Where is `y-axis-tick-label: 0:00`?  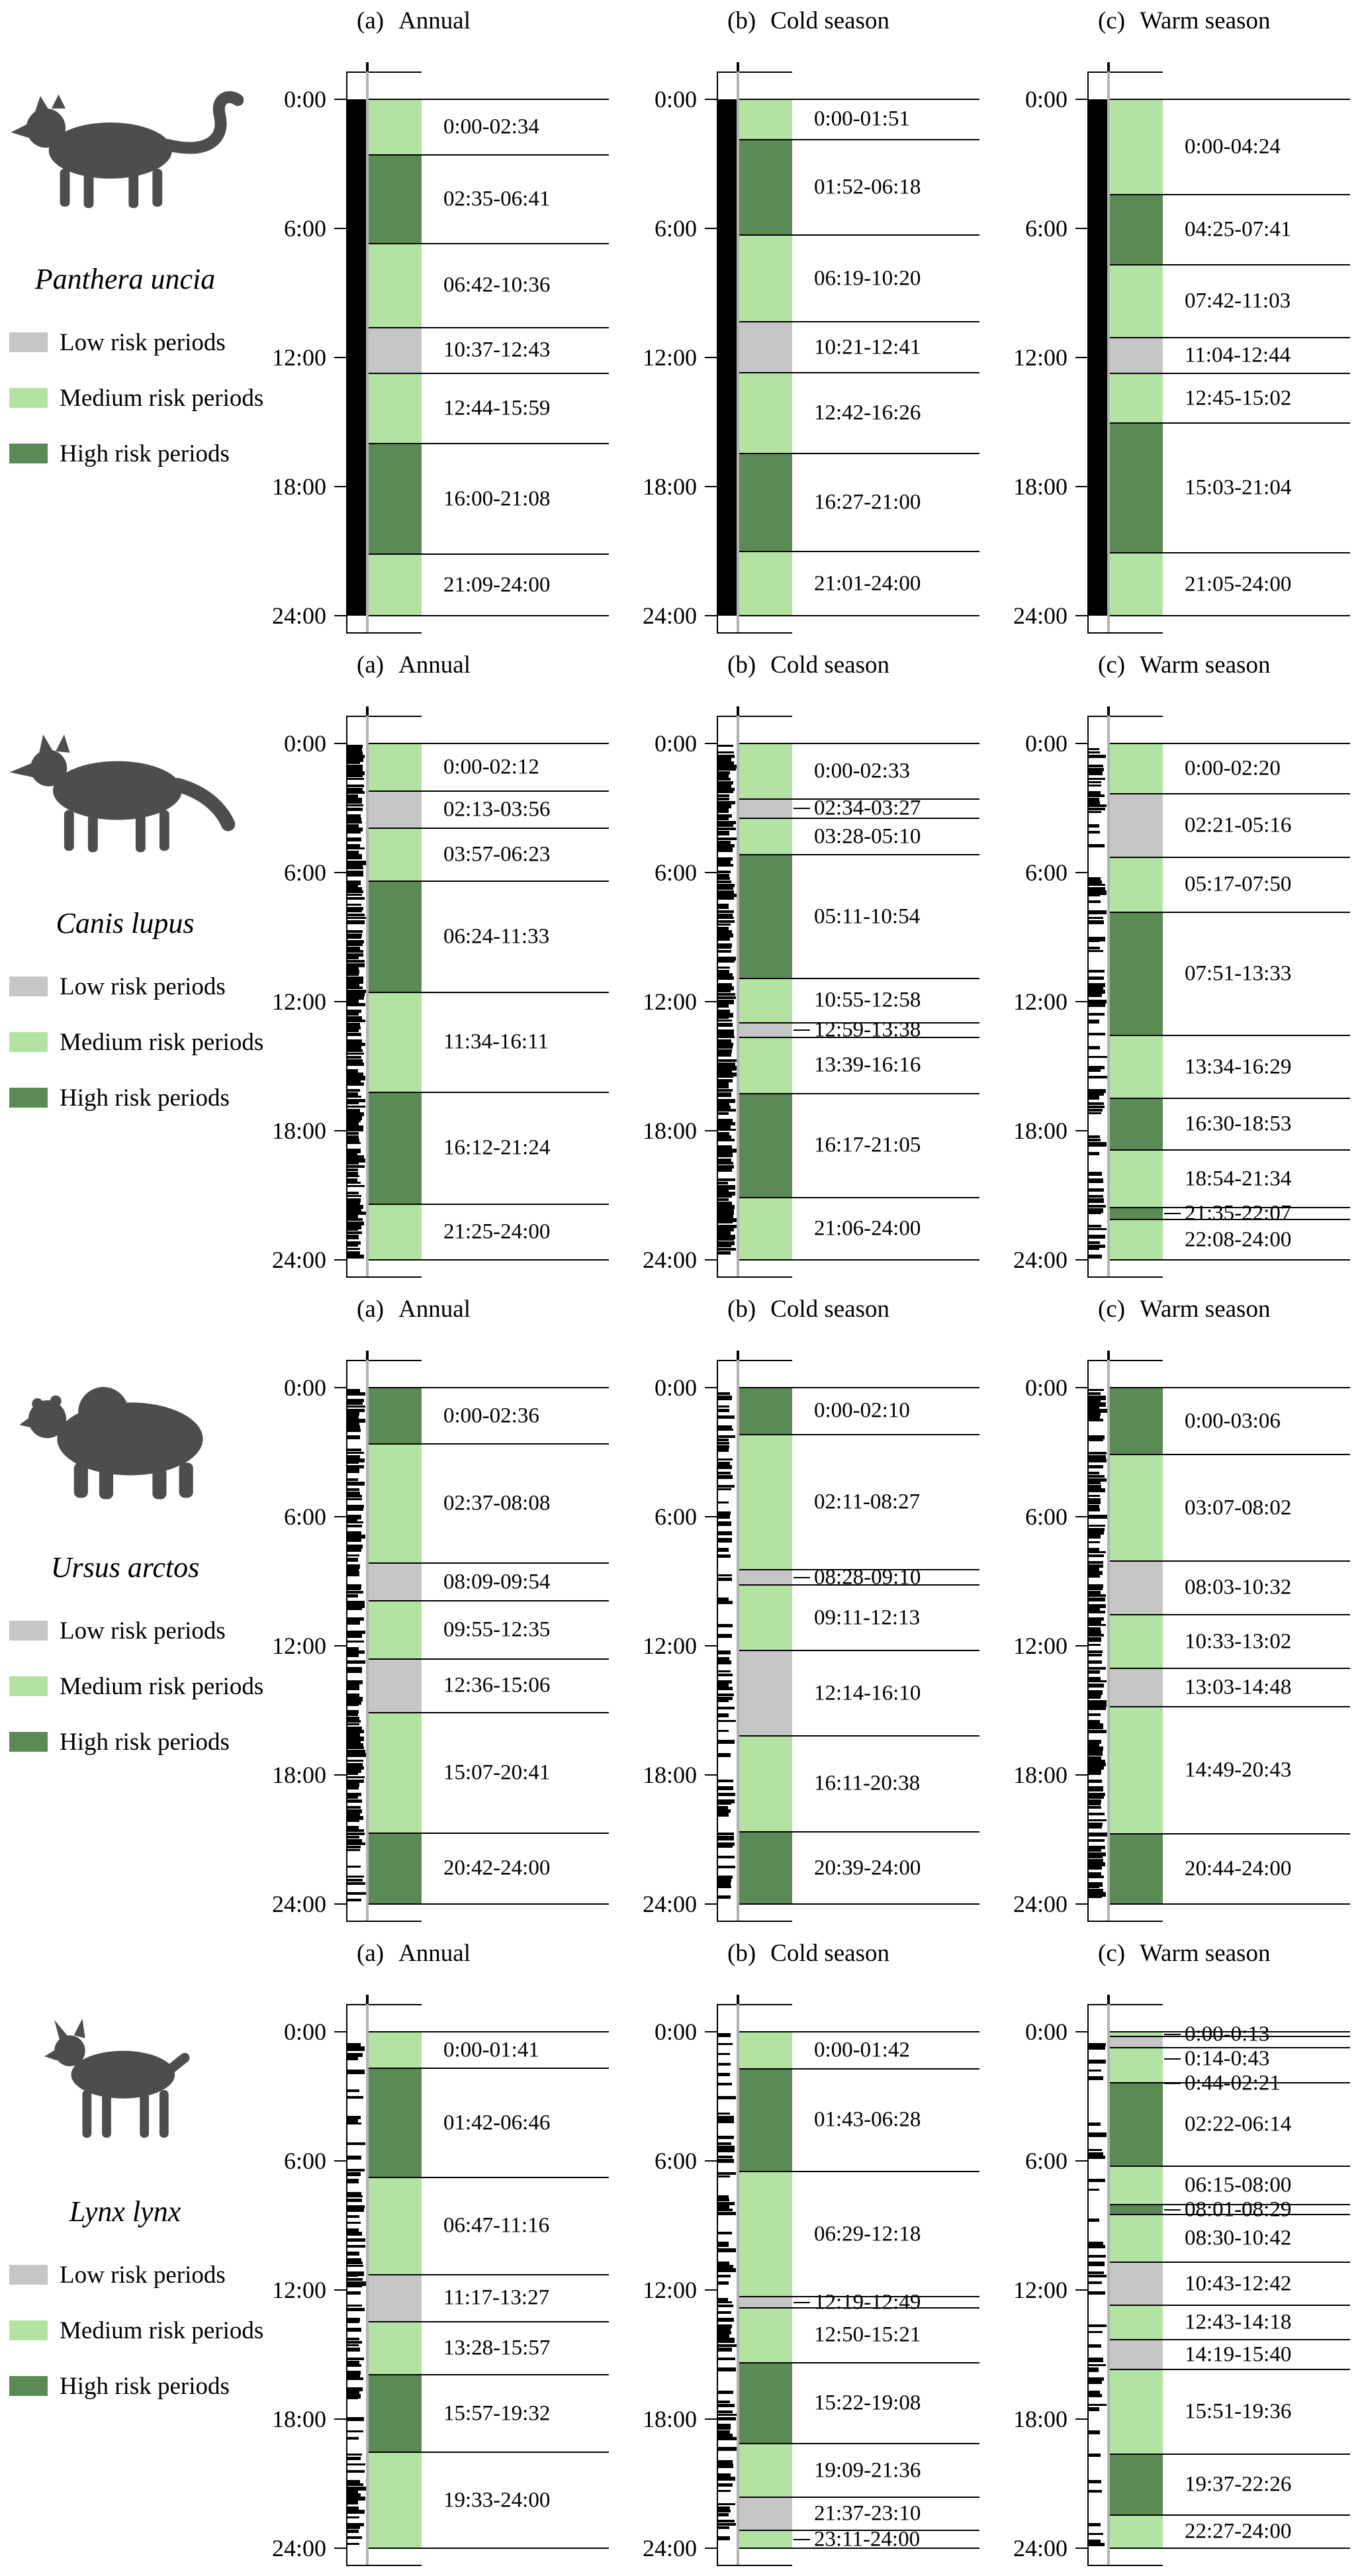
y-axis-tick-label: 0:00 is located at coordinates (1045, 743).